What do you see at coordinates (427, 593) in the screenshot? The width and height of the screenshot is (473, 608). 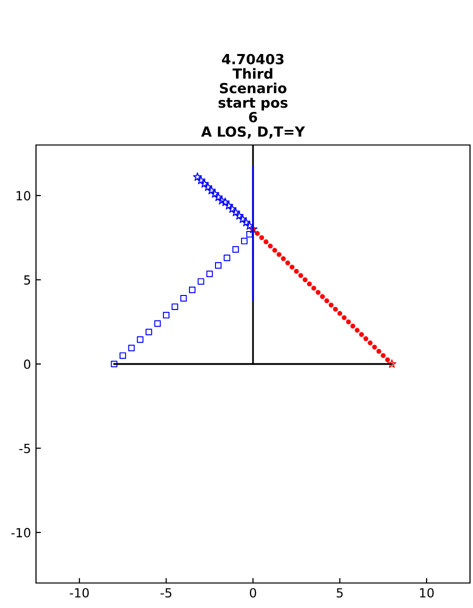 I see `x-tick-label: 10` at bounding box center [427, 593].